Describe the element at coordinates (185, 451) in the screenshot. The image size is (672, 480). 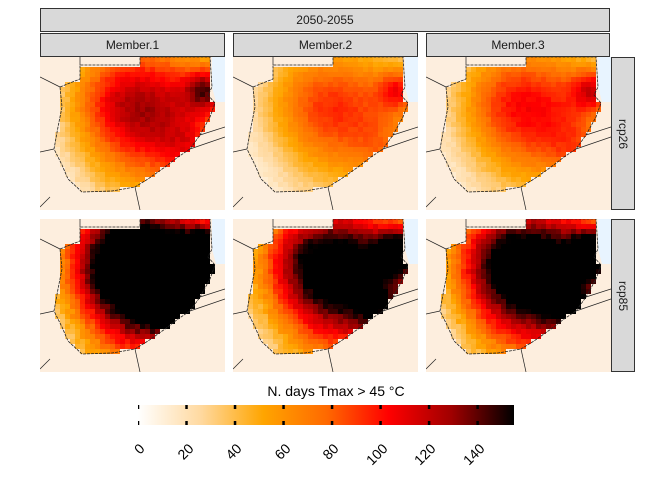
I see `colorbar-tick-label: 20` at that location.